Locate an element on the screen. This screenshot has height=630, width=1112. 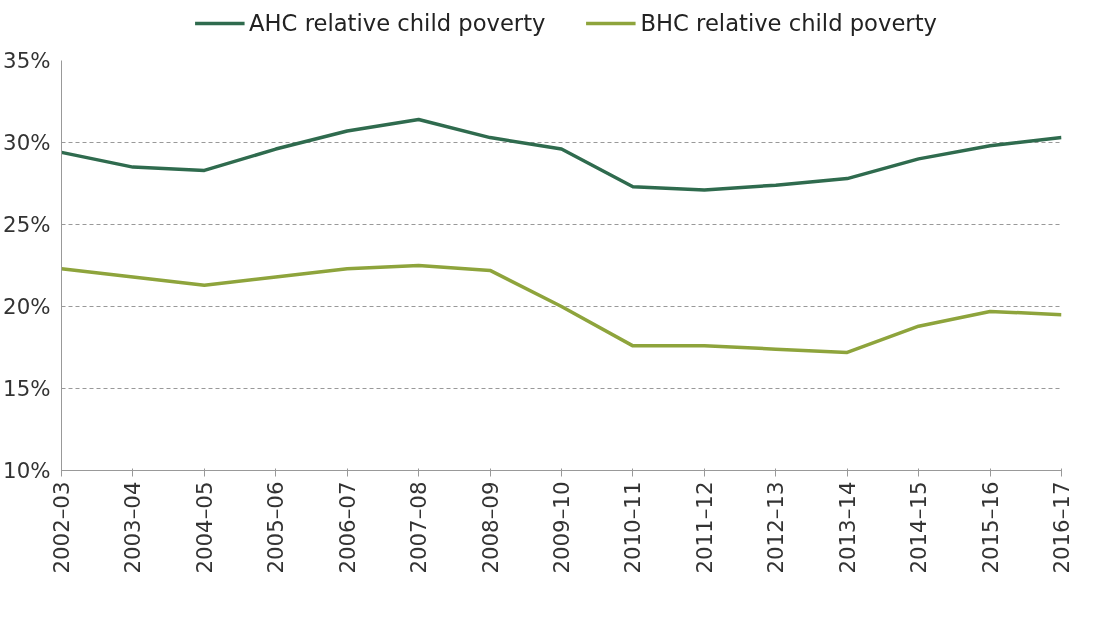
y-tick-label: 10% is located at coordinates (27, 470).